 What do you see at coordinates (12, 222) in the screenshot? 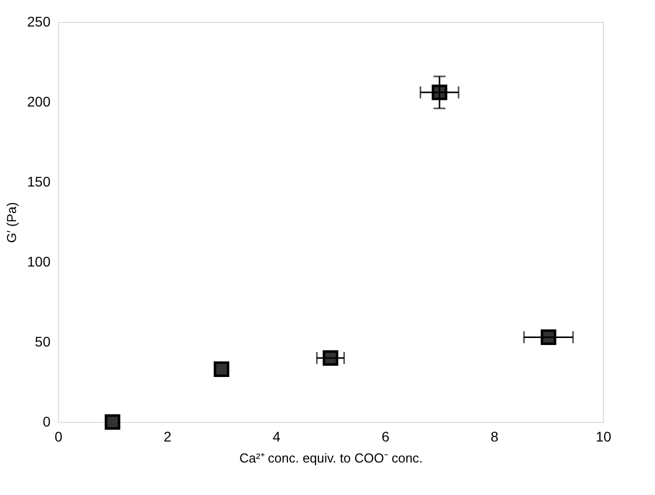
I see `y-axis-title: G′ (Pa)` at bounding box center [12, 222].